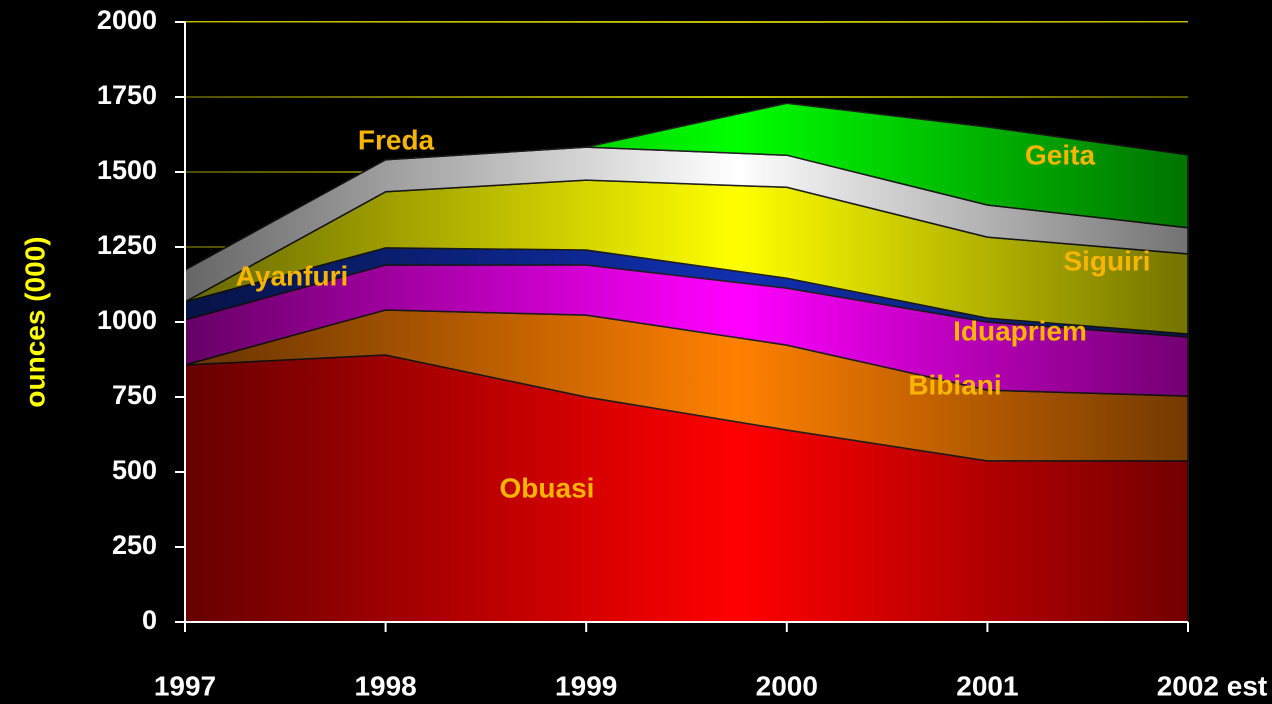  I want to click on y-tick-label: 1500, so click(127, 170).